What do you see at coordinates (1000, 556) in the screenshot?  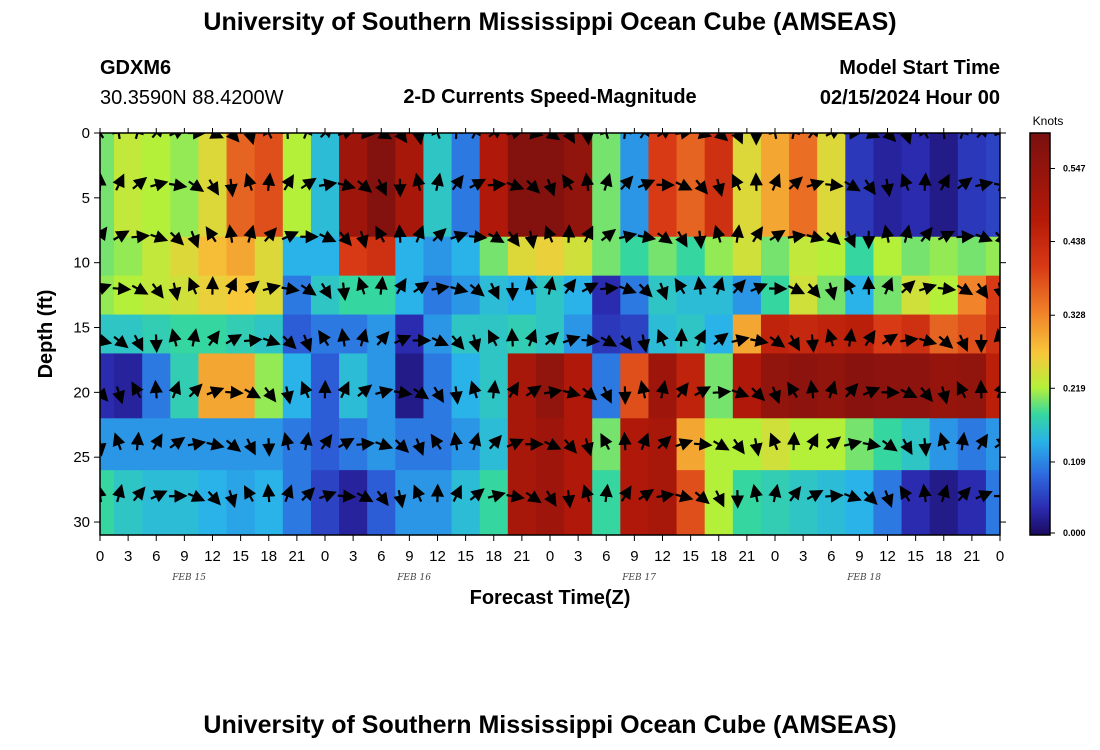 I see `x-tick-label: 0` at bounding box center [1000, 556].